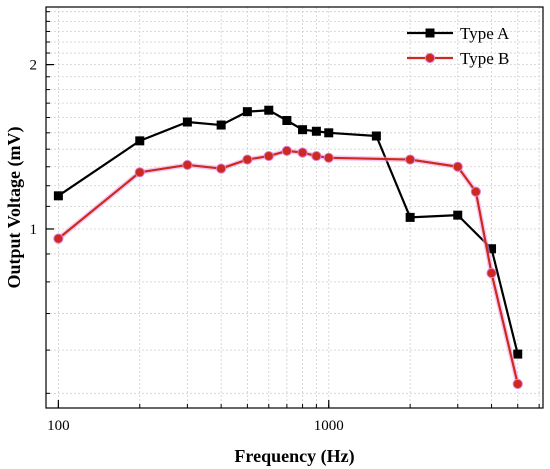 The height and width of the screenshot is (469, 550). Describe the element at coordinates (58, 426) in the screenshot. I see `x-tick-label: 100` at that location.